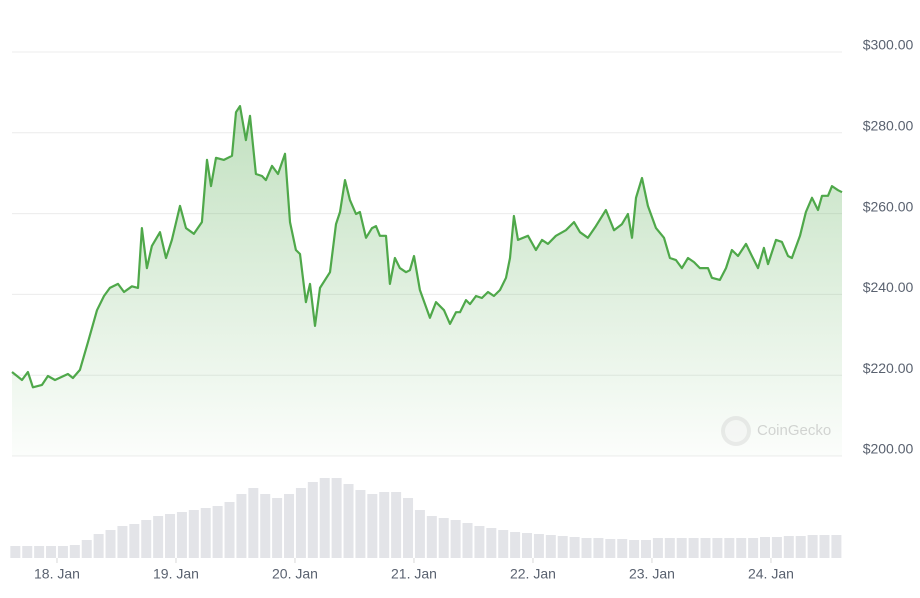 The image size is (920, 598). I want to click on y-tick-label: $200.00, so click(888, 449).